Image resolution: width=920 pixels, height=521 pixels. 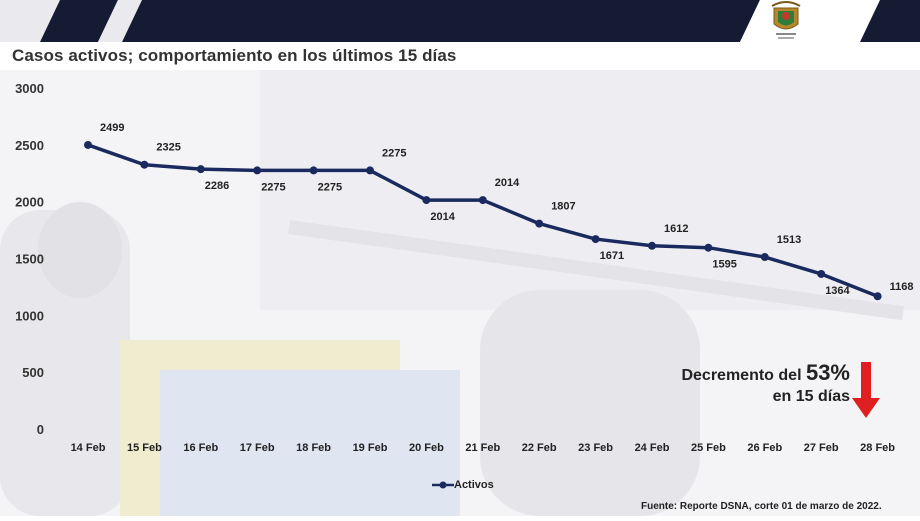 What do you see at coordinates (370, 448) in the screenshot?
I see `x-tick-label: 19 Feb` at bounding box center [370, 448].